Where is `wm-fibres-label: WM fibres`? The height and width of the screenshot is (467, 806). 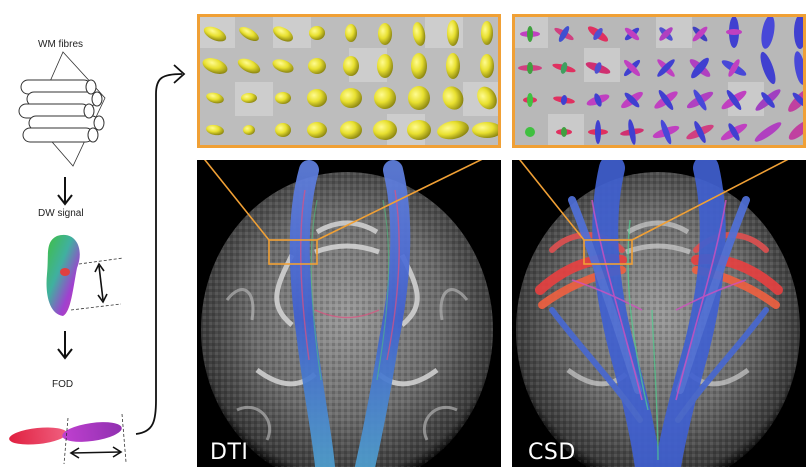
wm-fibres-label: WM fibres is located at coordinates (60, 44).